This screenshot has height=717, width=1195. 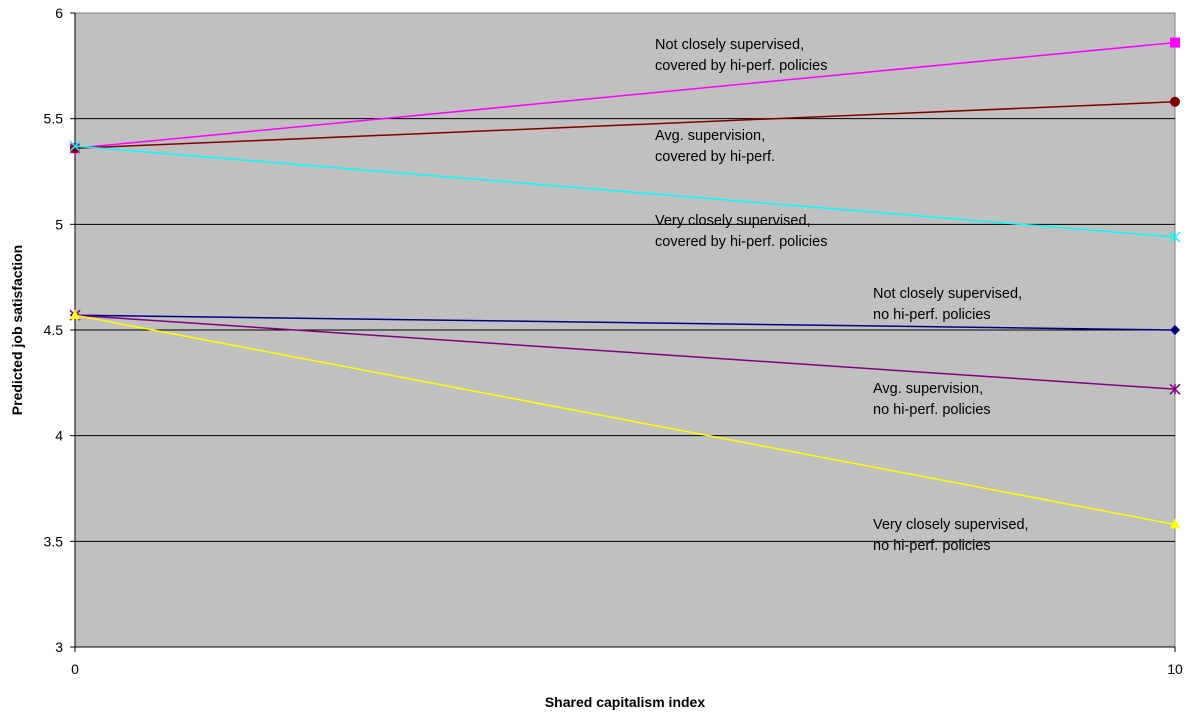 I want to click on y-tick-label: 3.5, so click(x=54, y=541).